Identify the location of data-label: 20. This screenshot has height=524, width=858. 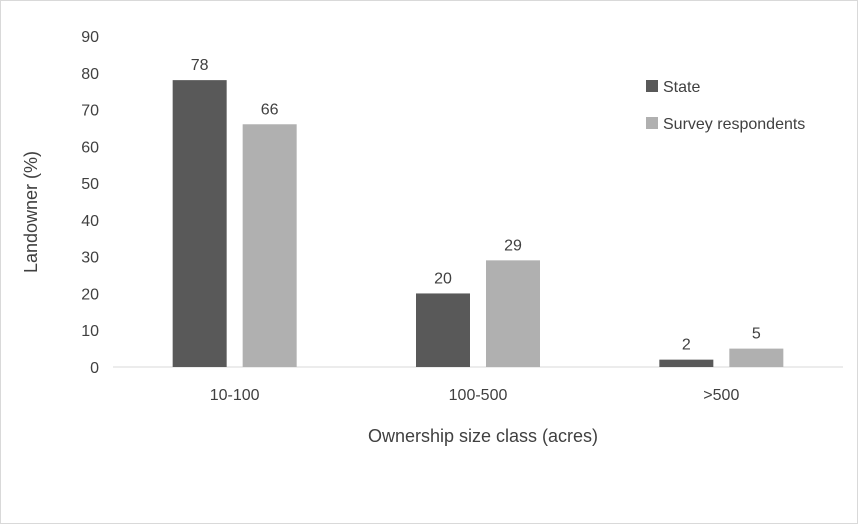
(443, 278).